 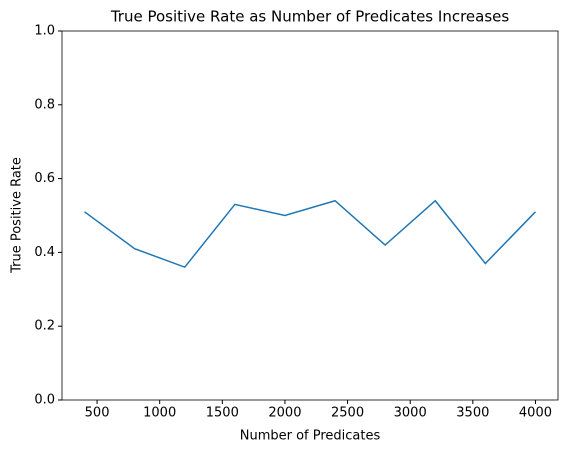 I want to click on y-tick-label: 1.0, so click(x=44, y=31).